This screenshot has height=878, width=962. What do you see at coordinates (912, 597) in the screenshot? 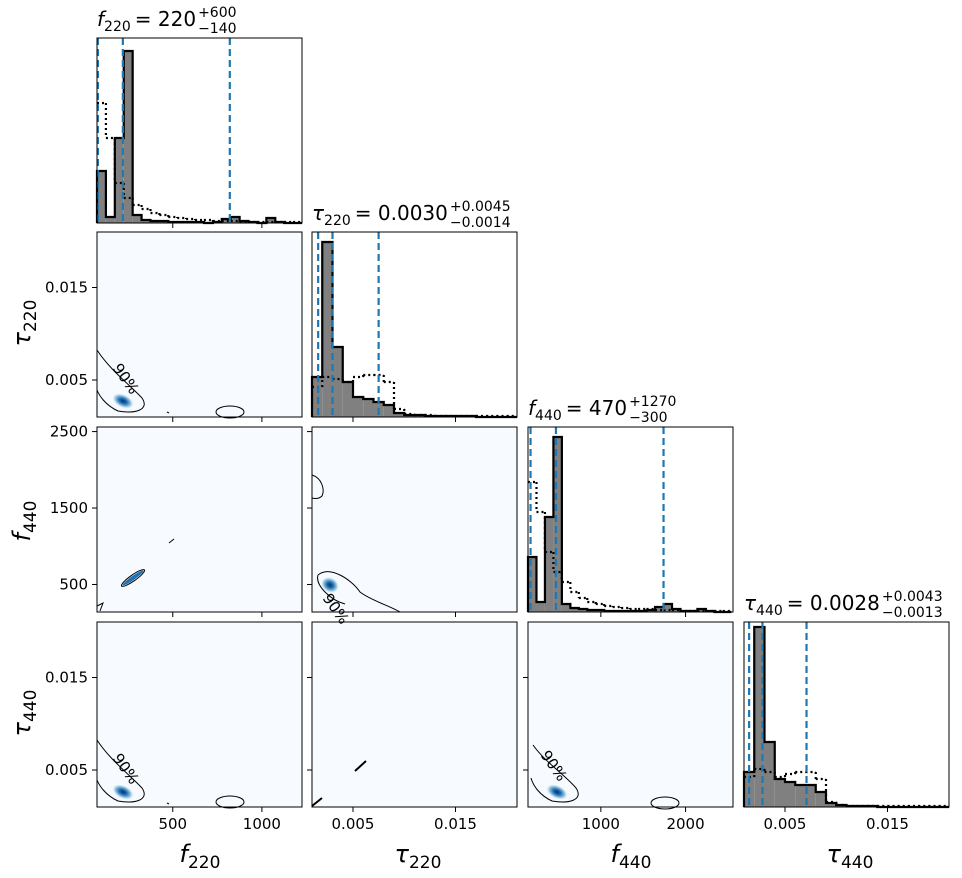
I see `title-plus: +0.0043` at bounding box center [912, 597].